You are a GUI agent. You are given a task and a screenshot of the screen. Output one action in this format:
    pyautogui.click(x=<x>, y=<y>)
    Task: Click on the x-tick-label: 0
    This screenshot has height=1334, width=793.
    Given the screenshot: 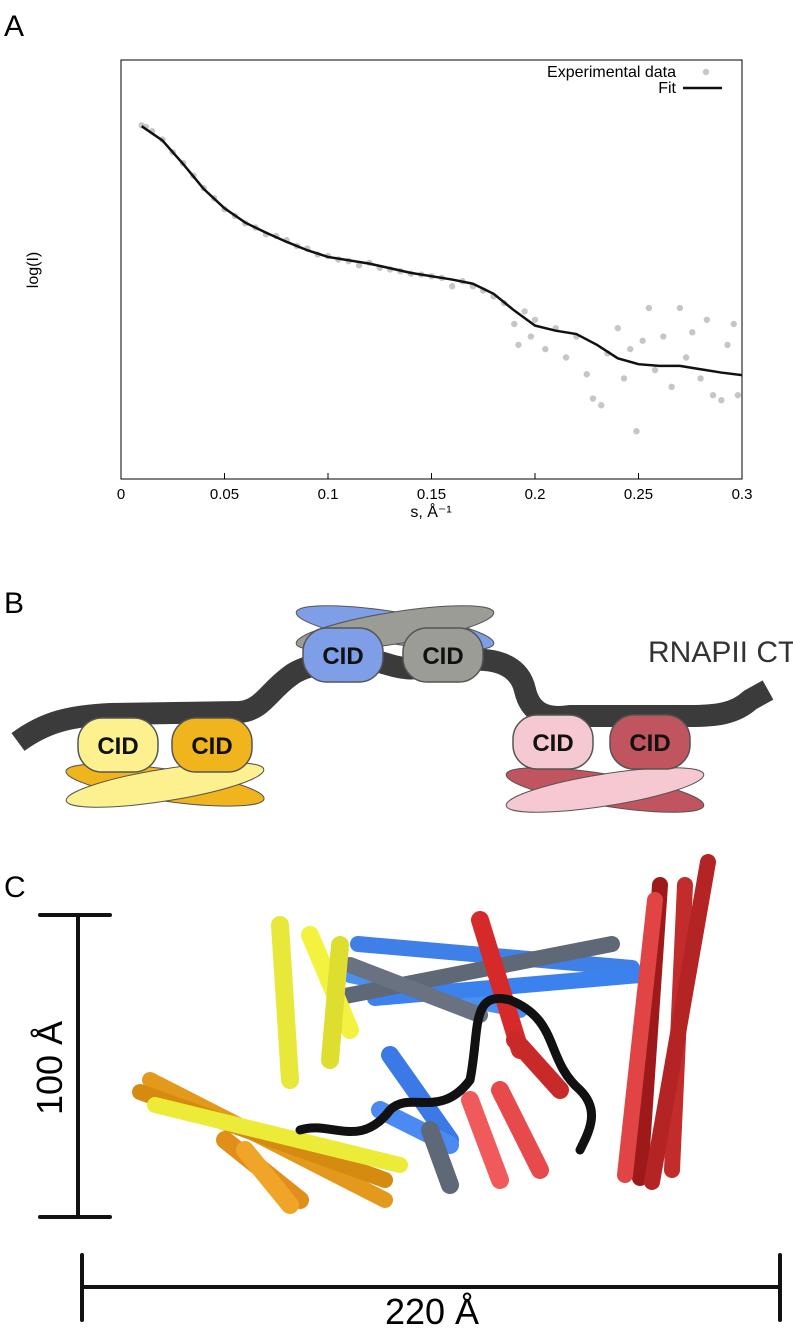 What is the action you would take?
    pyautogui.click(x=121, y=494)
    